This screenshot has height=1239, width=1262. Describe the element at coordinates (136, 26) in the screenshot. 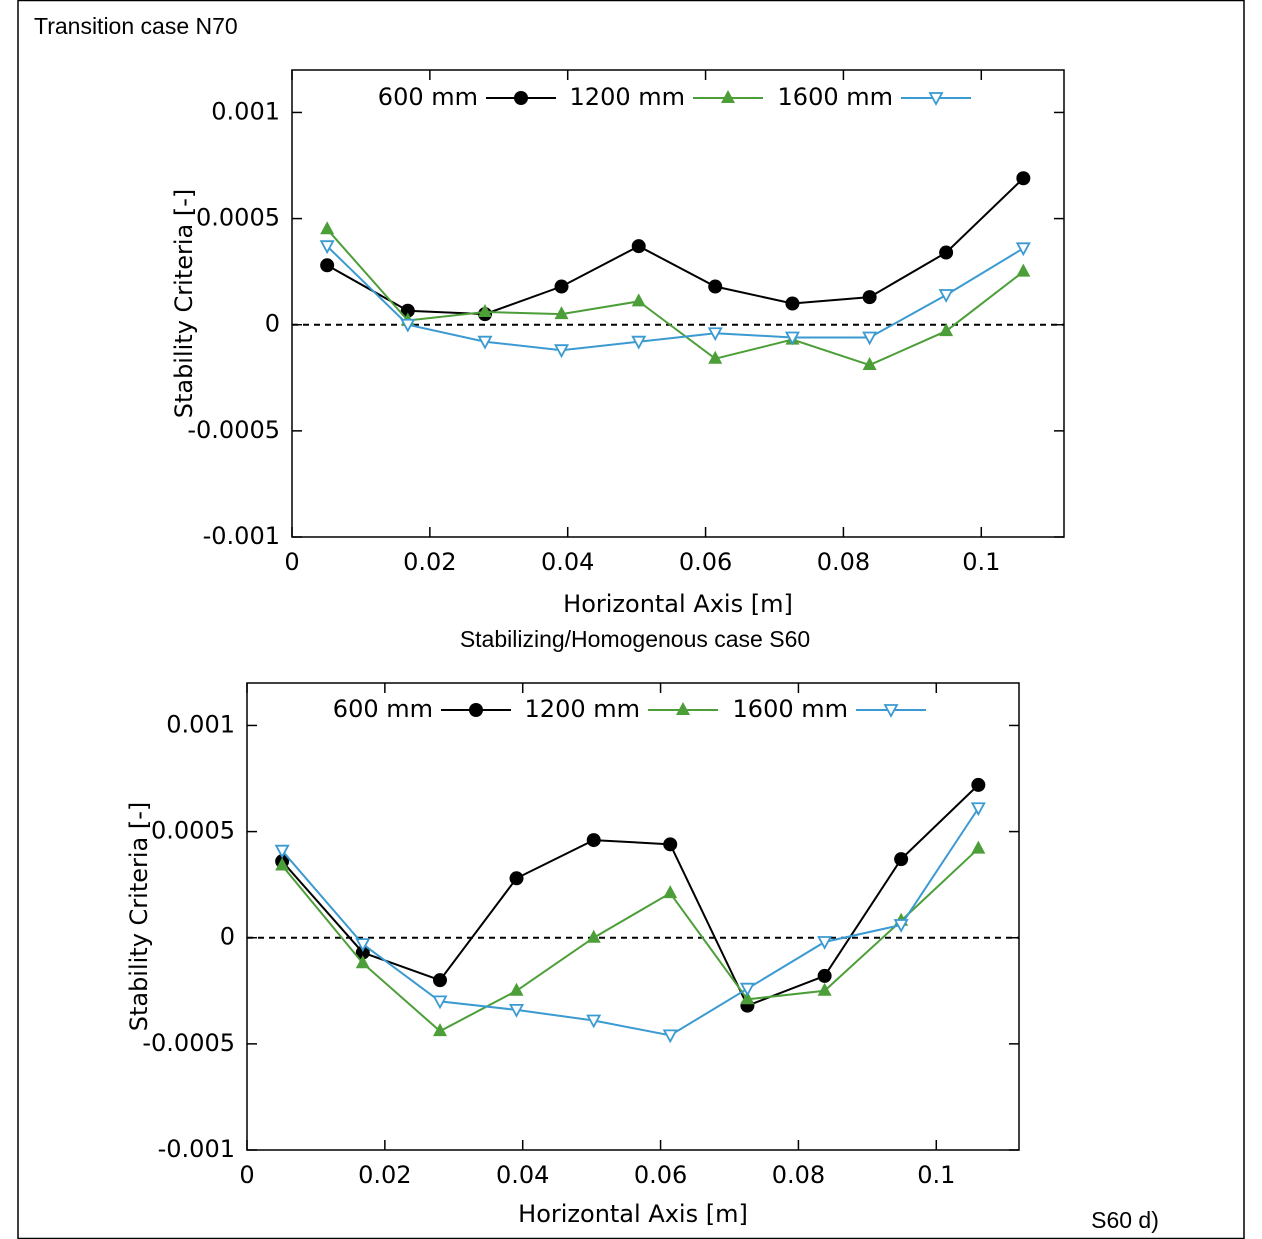

I see `chart-title: Transition case N70` at that location.